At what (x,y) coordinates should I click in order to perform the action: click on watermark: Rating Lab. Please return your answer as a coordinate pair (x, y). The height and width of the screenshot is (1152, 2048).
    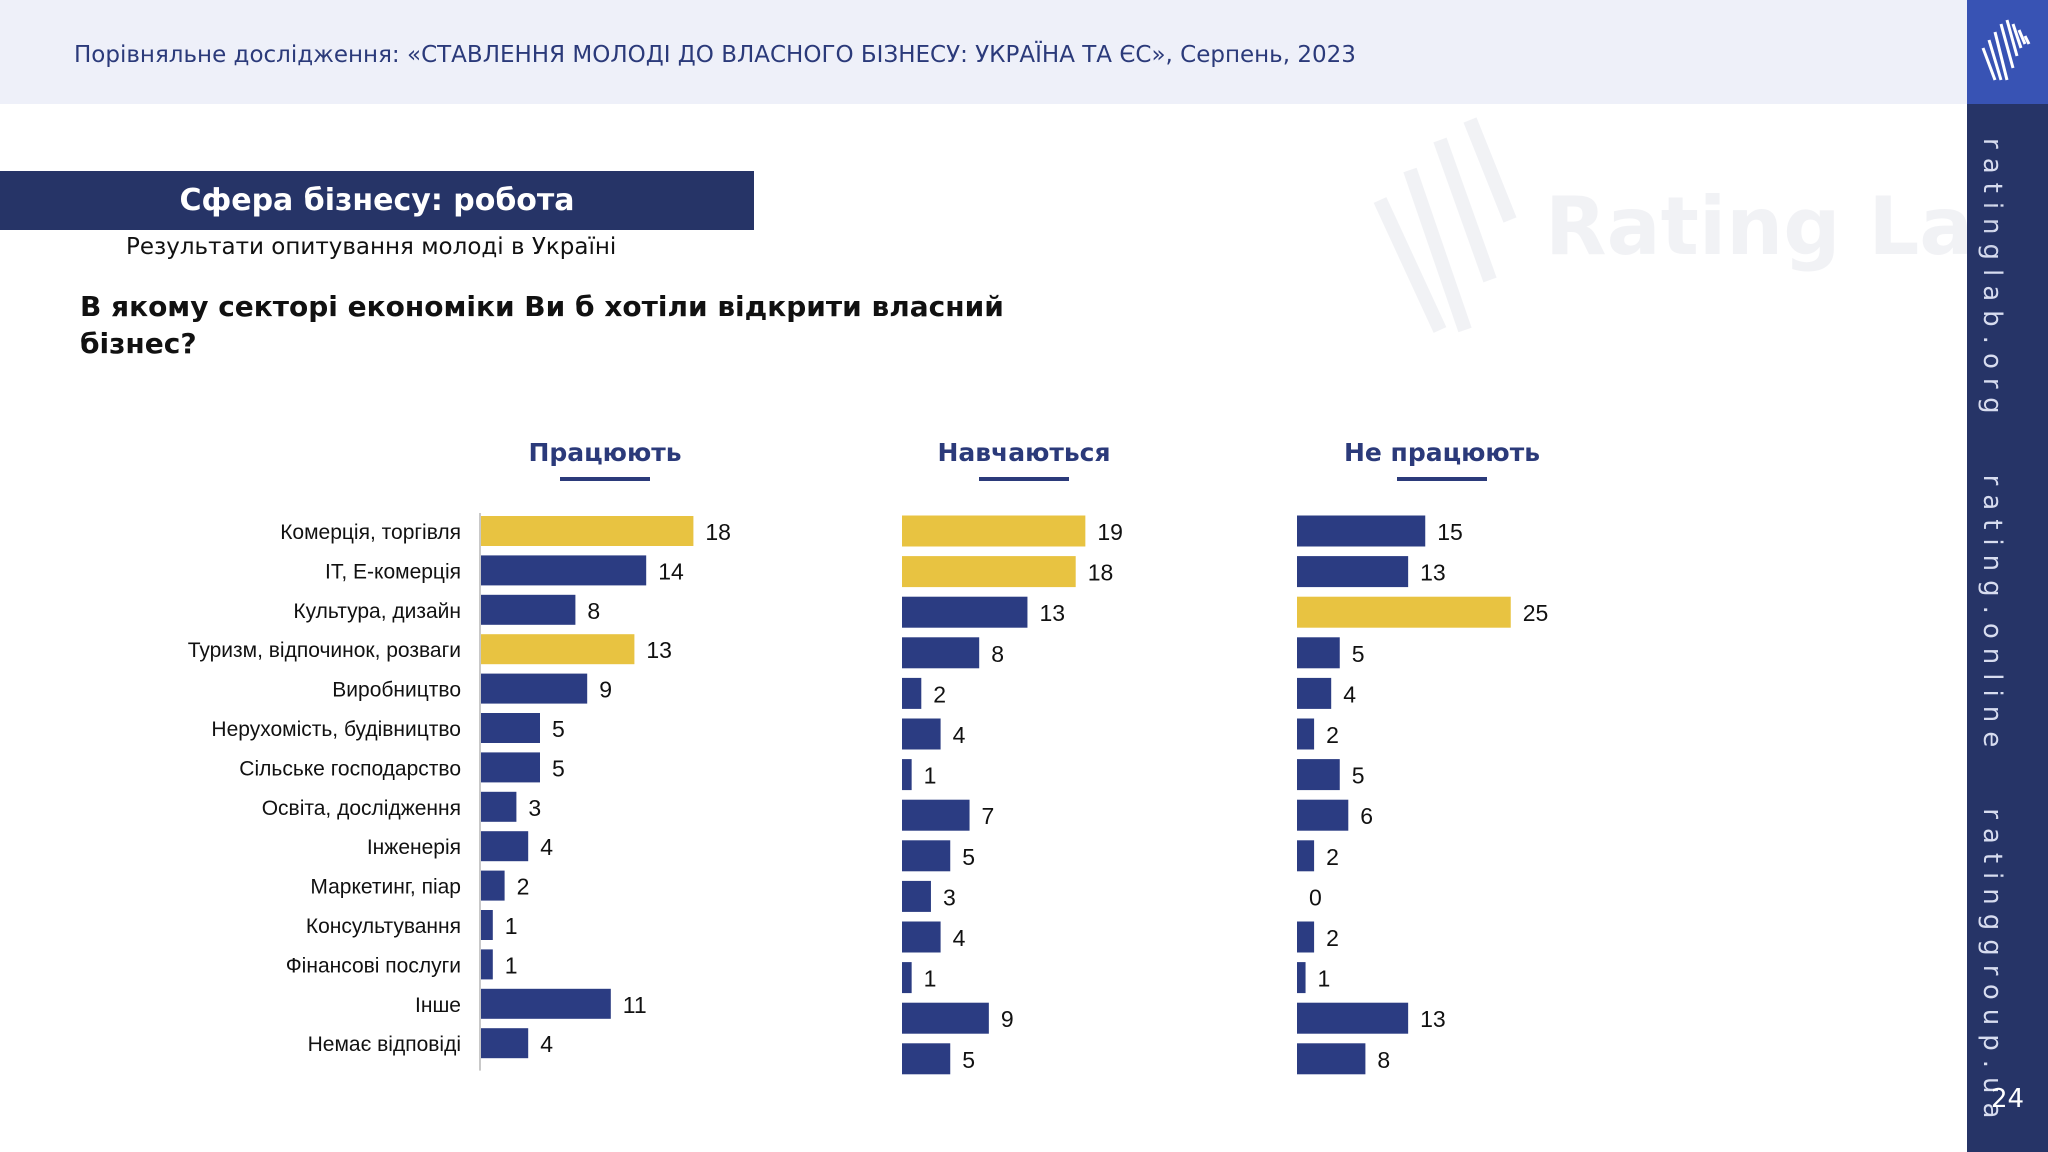
    Looking at the image, I should click on (1700, 230).